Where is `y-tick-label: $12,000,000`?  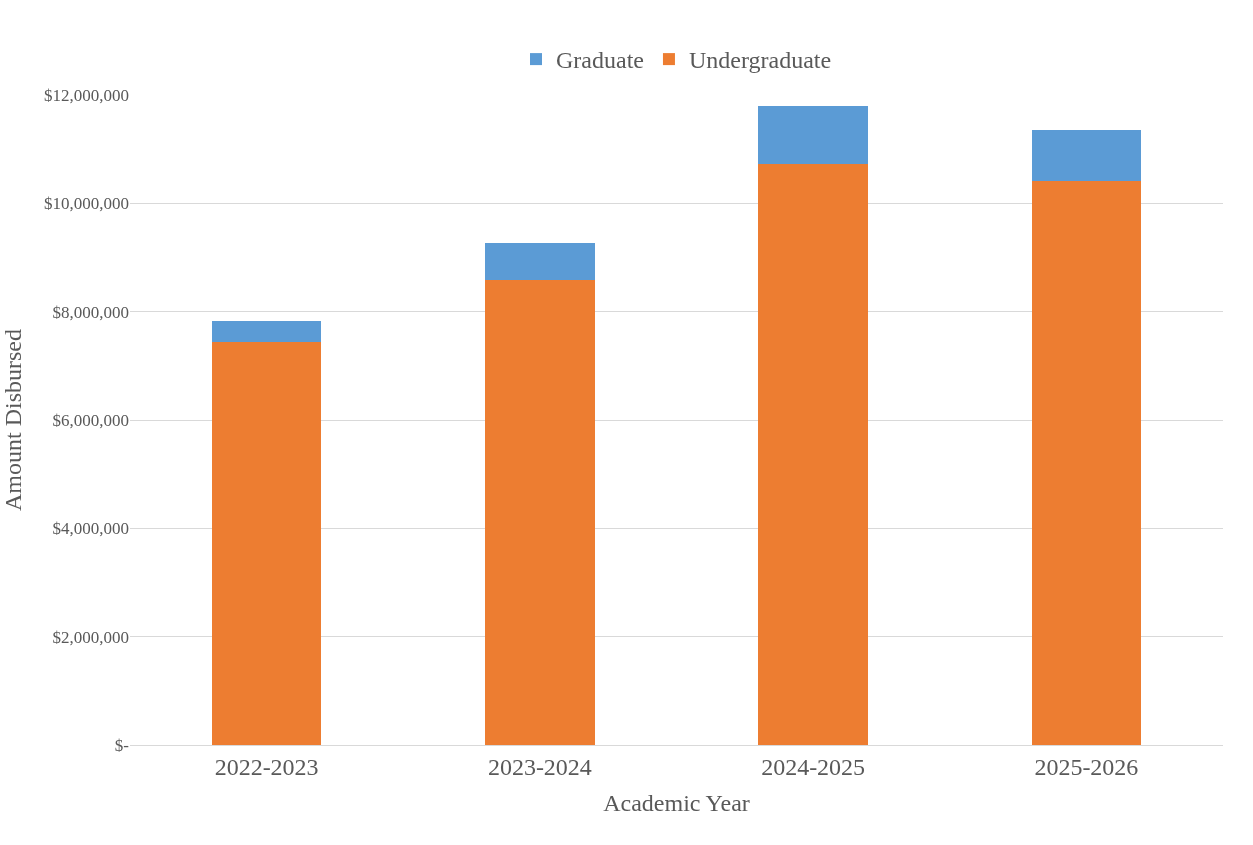
y-tick-label: $12,000,000 is located at coordinates (86, 95).